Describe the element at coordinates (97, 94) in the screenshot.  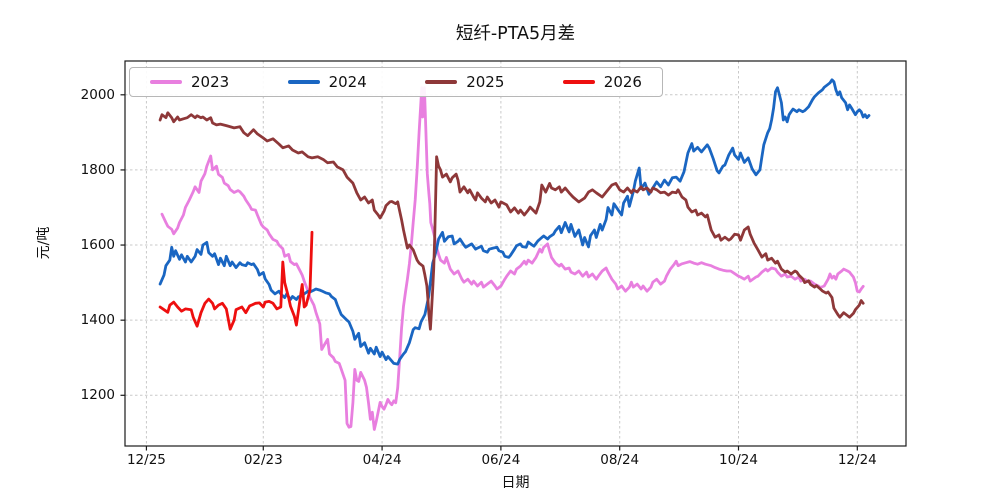
I see `y-tick-label-2000: 2000` at that location.